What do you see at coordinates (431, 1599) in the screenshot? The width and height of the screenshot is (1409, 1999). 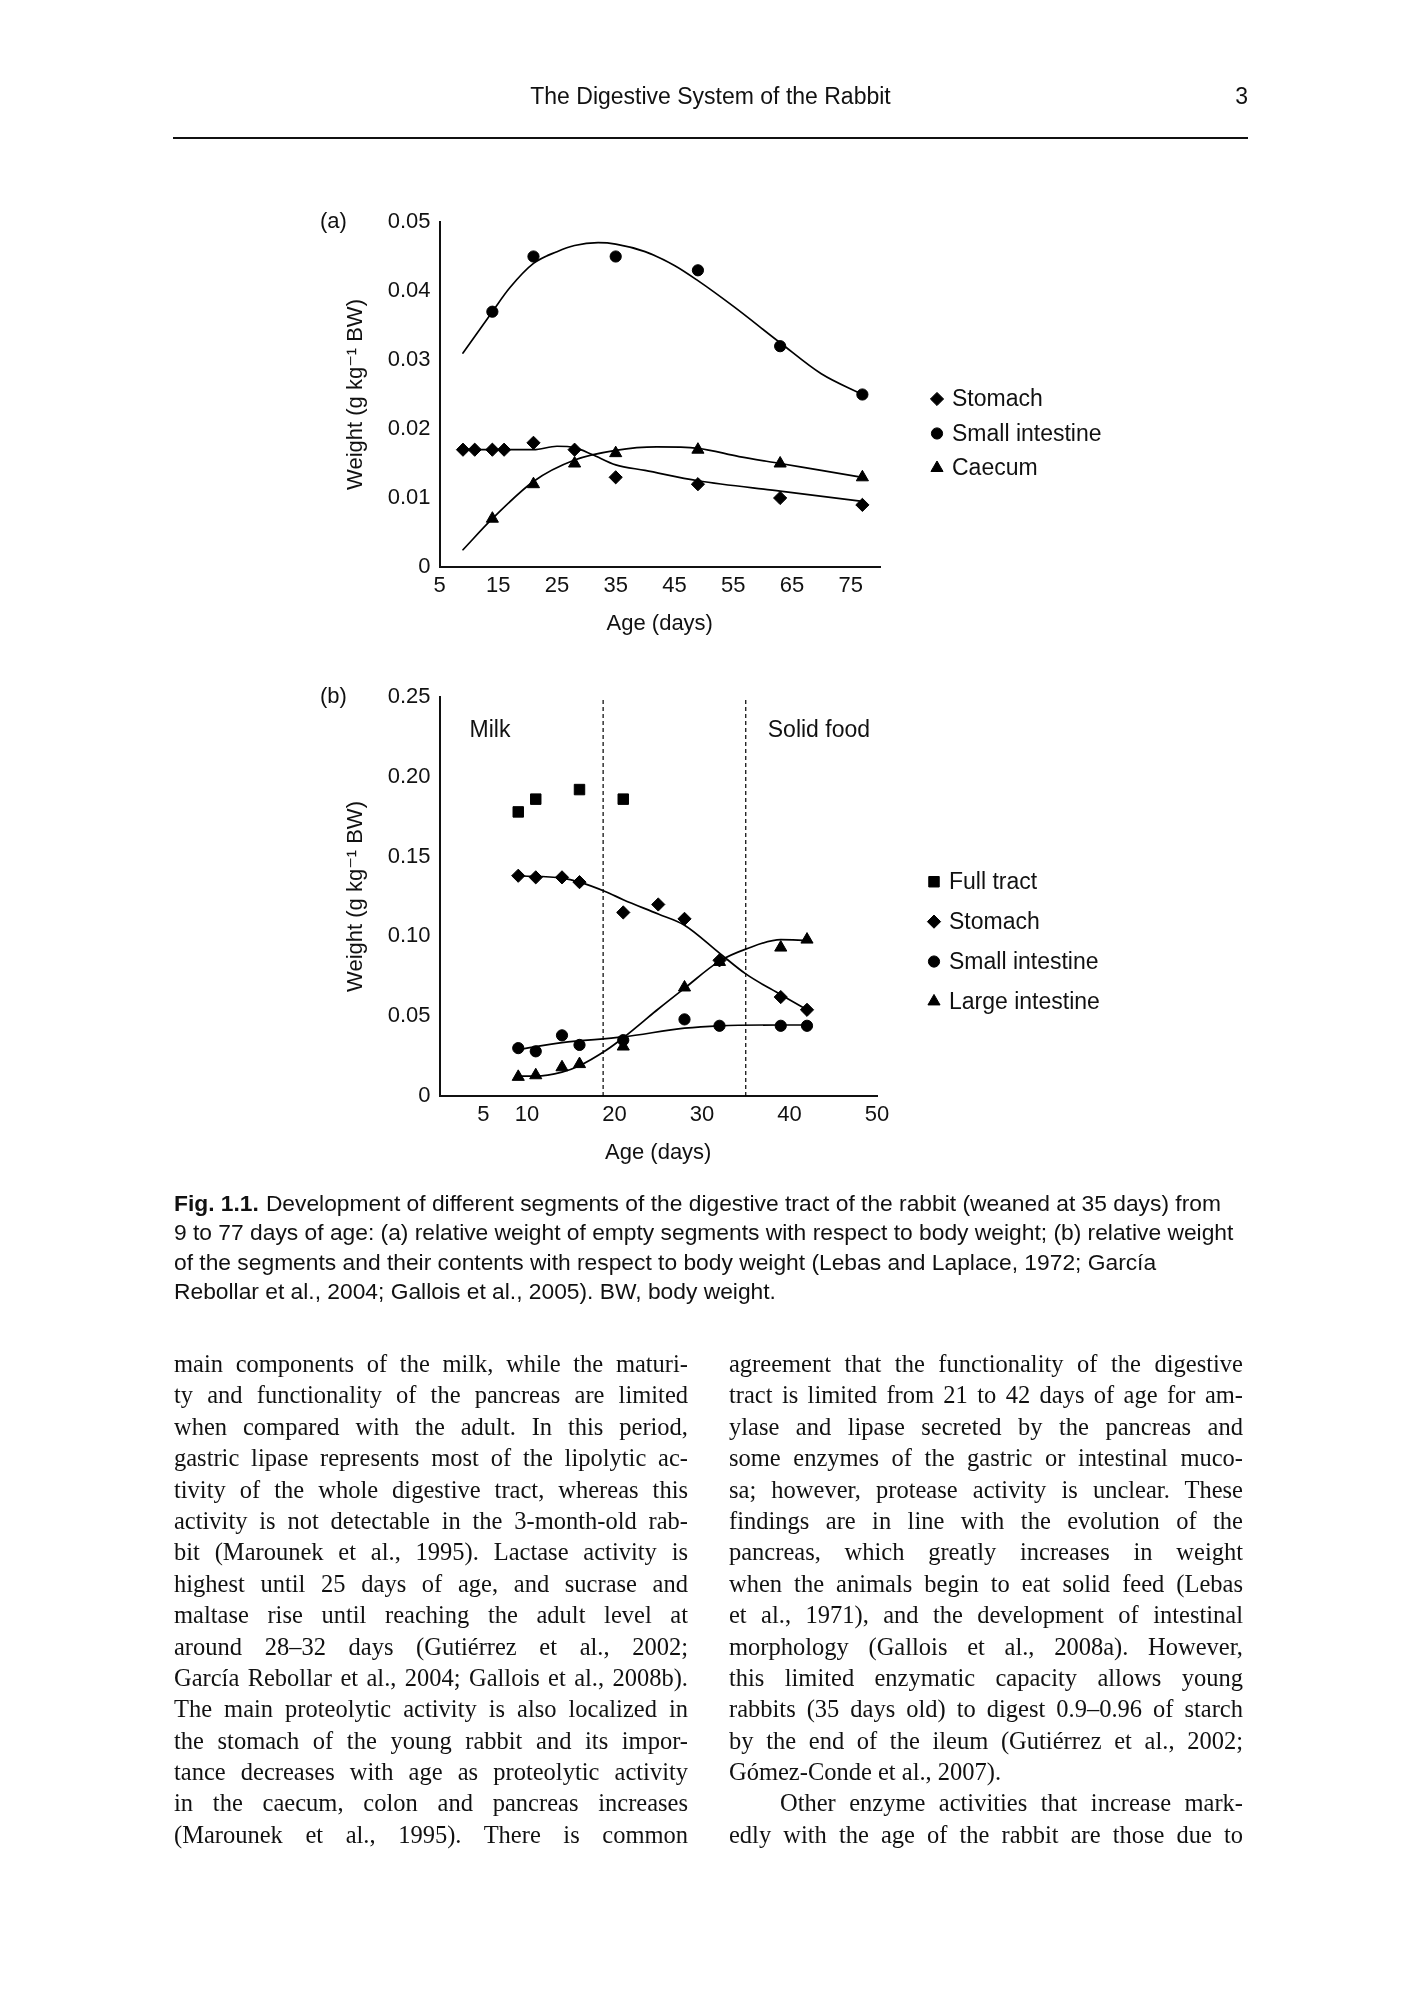 I see `text: main components of the milk, while the maturi- ty and functionality of the pancreas are limited when compared with the adult. In this period, gastric lipase represents most of the lipolytic ac- tivity of the whole digestive tract, whereas this activity is not detectable in the 3-month-old rab- bit (Marounek et al., 1995). Lactase activity is highest until 25 days of age, and sucrase and maltase rise until reaching the adult level at around 28–32 days (Gutiérrez et al., 2002; García Rebollar et al., 2004; Gallois et al., 2008b). The main proteolytic activity is also localized in the stomach of the young rabbit and its impor- tance decreases with age as proteolytic activity in the caecum, colon and pancreas increases (Marounek et al., 1995). There is common` at bounding box center [431, 1599].